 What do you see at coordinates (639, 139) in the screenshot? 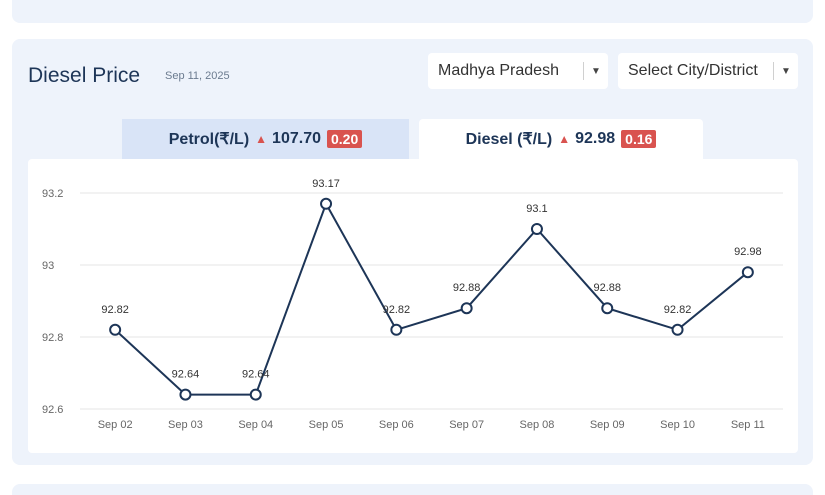
I see `tab-diesel-change-badge: 0.16` at bounding box center [639, 139].